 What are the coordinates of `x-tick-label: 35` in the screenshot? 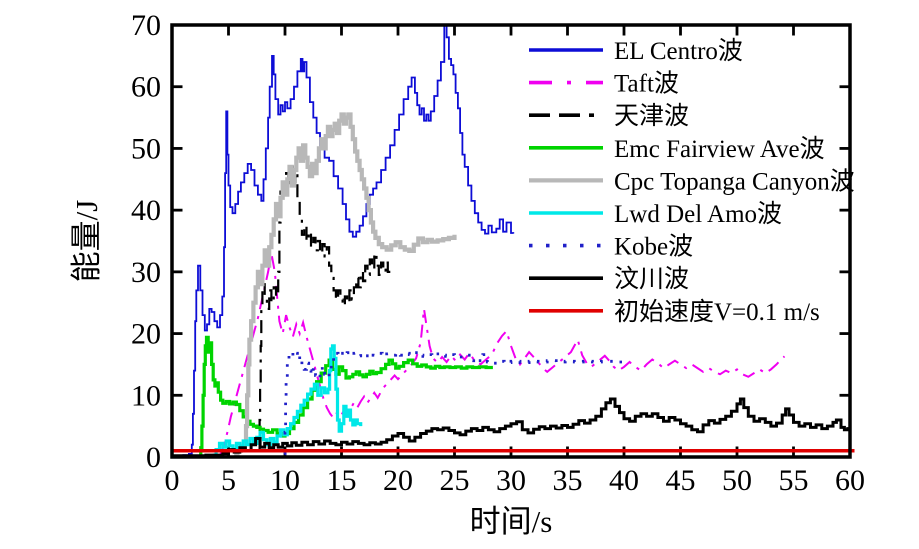 It's located at (568, 480).